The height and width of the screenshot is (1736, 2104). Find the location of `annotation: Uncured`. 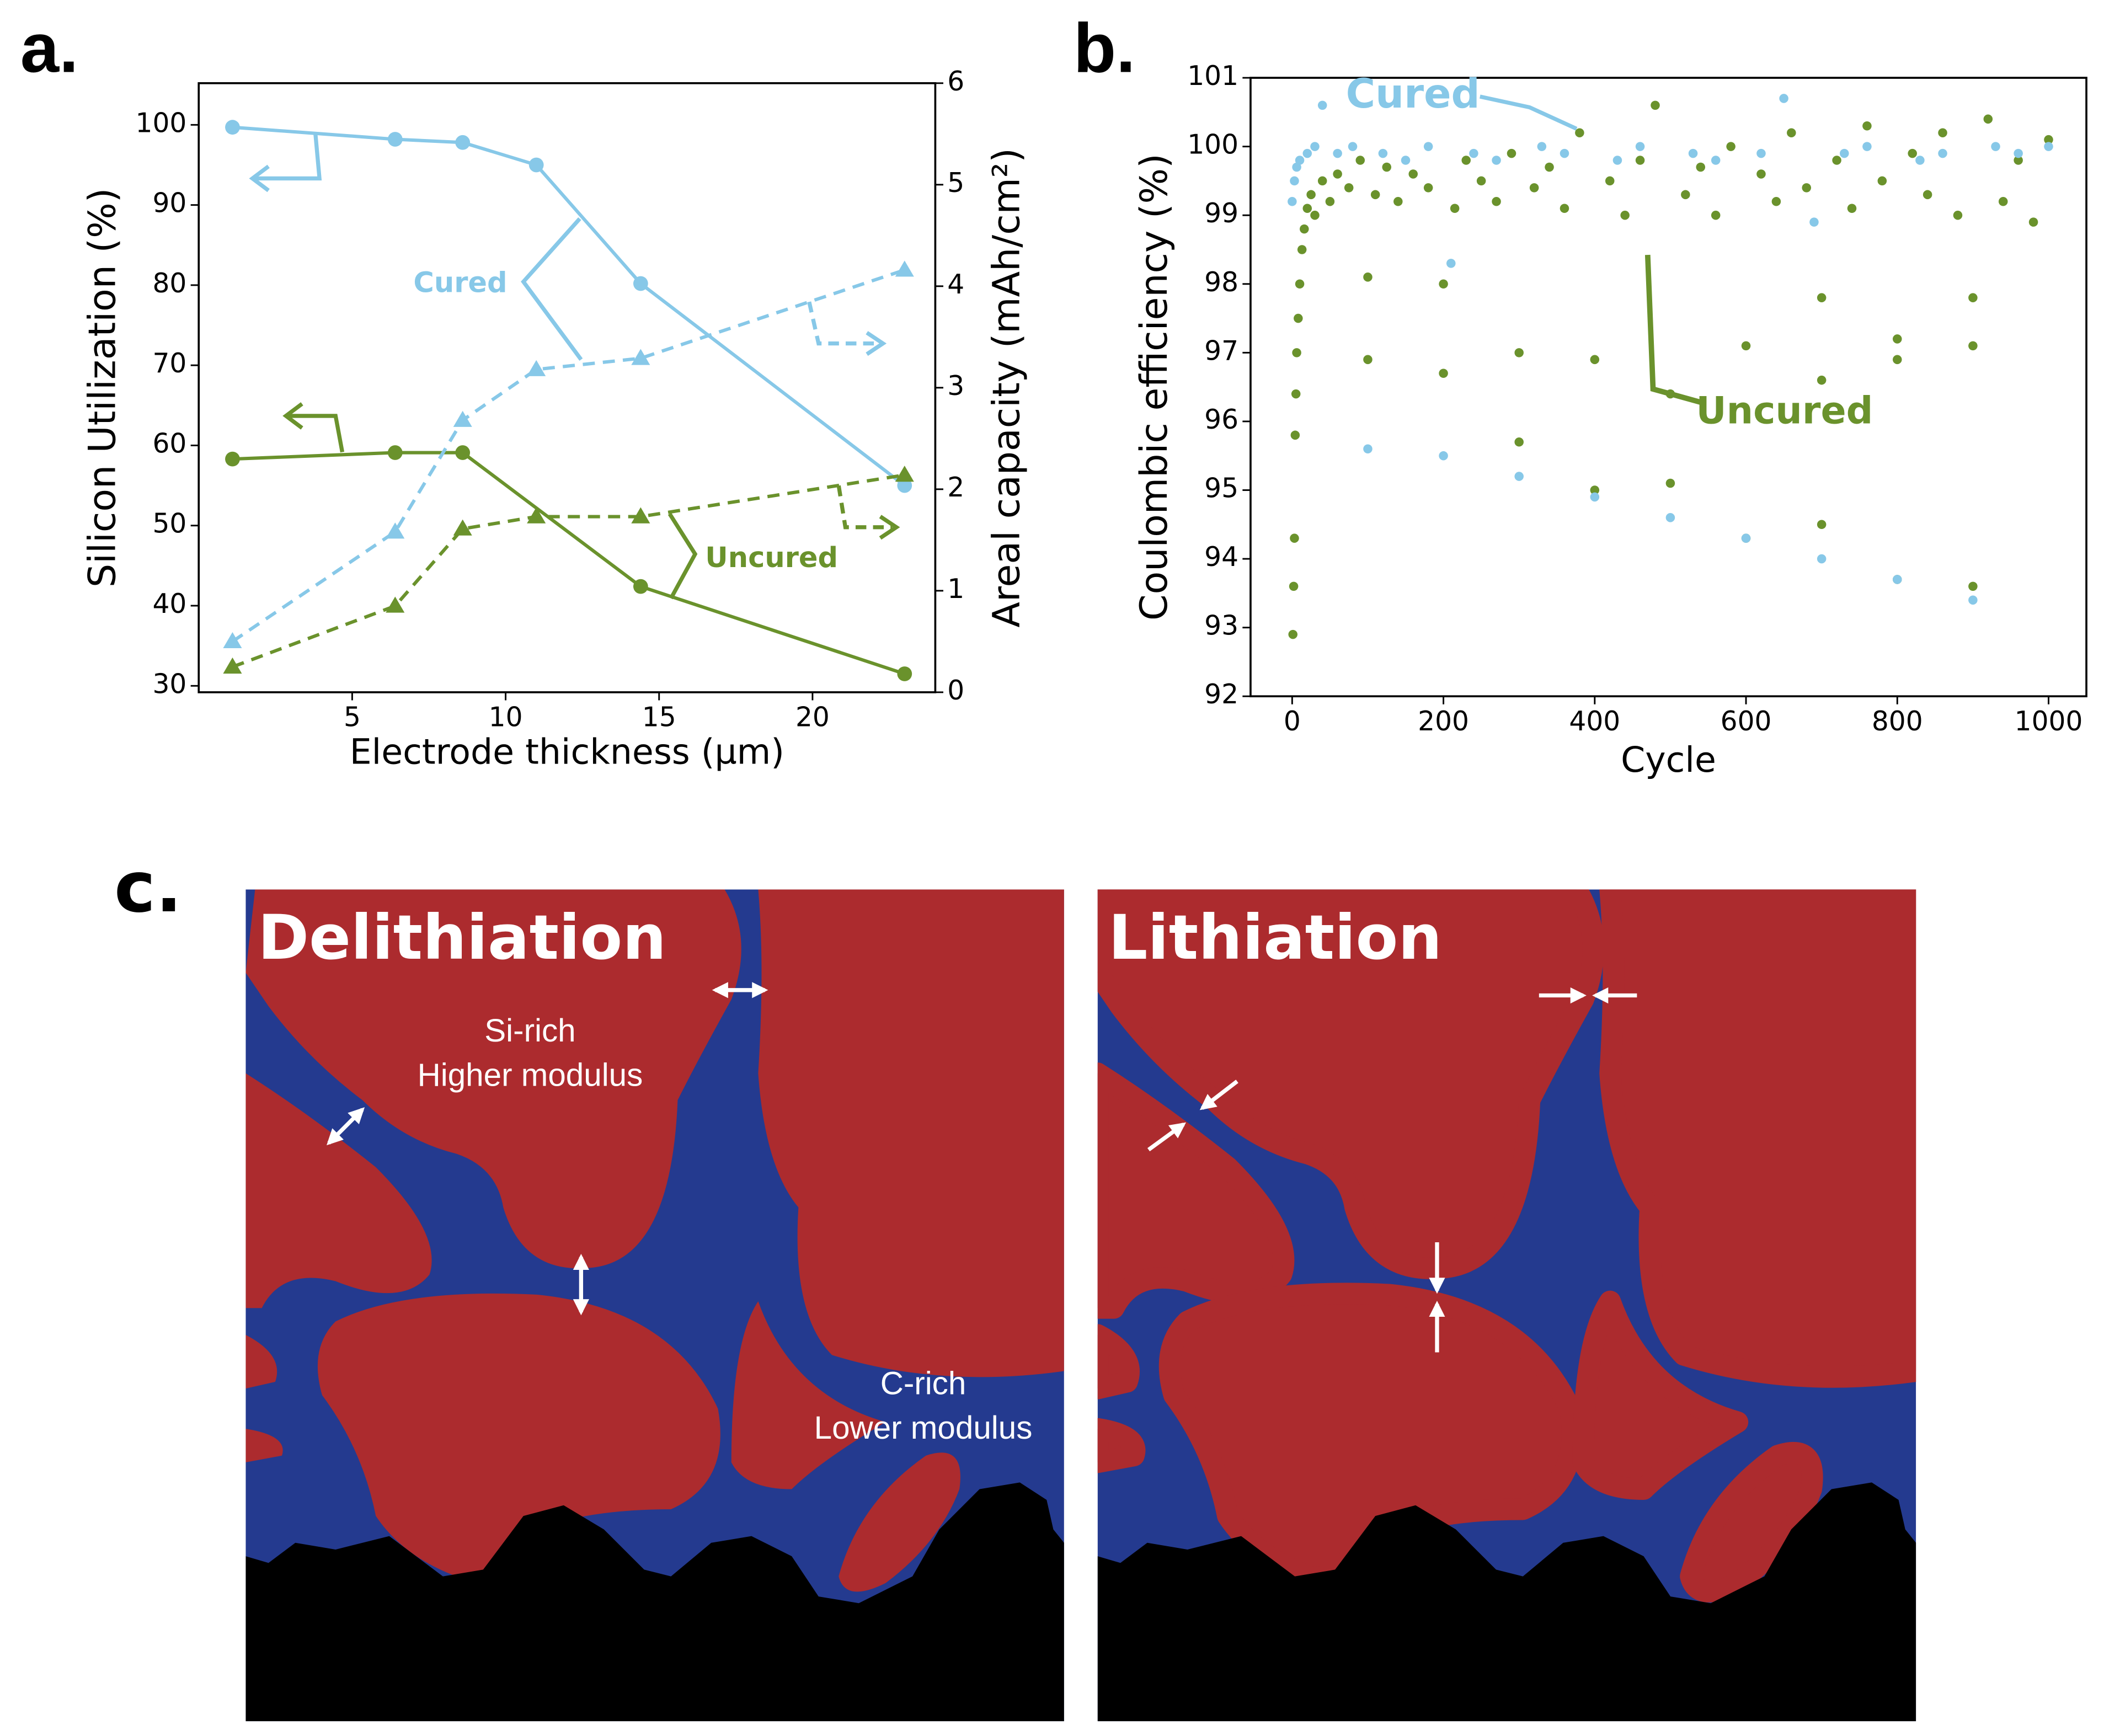

annotation: Uncured is located at coordinates (771, 558).